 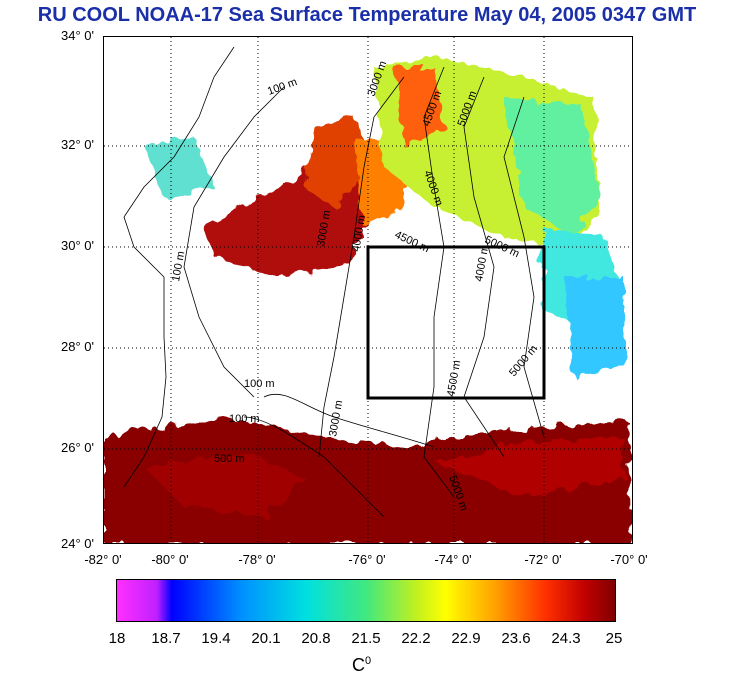 I want to click on contour-label: 3000 m, so click(x=336, y=418).